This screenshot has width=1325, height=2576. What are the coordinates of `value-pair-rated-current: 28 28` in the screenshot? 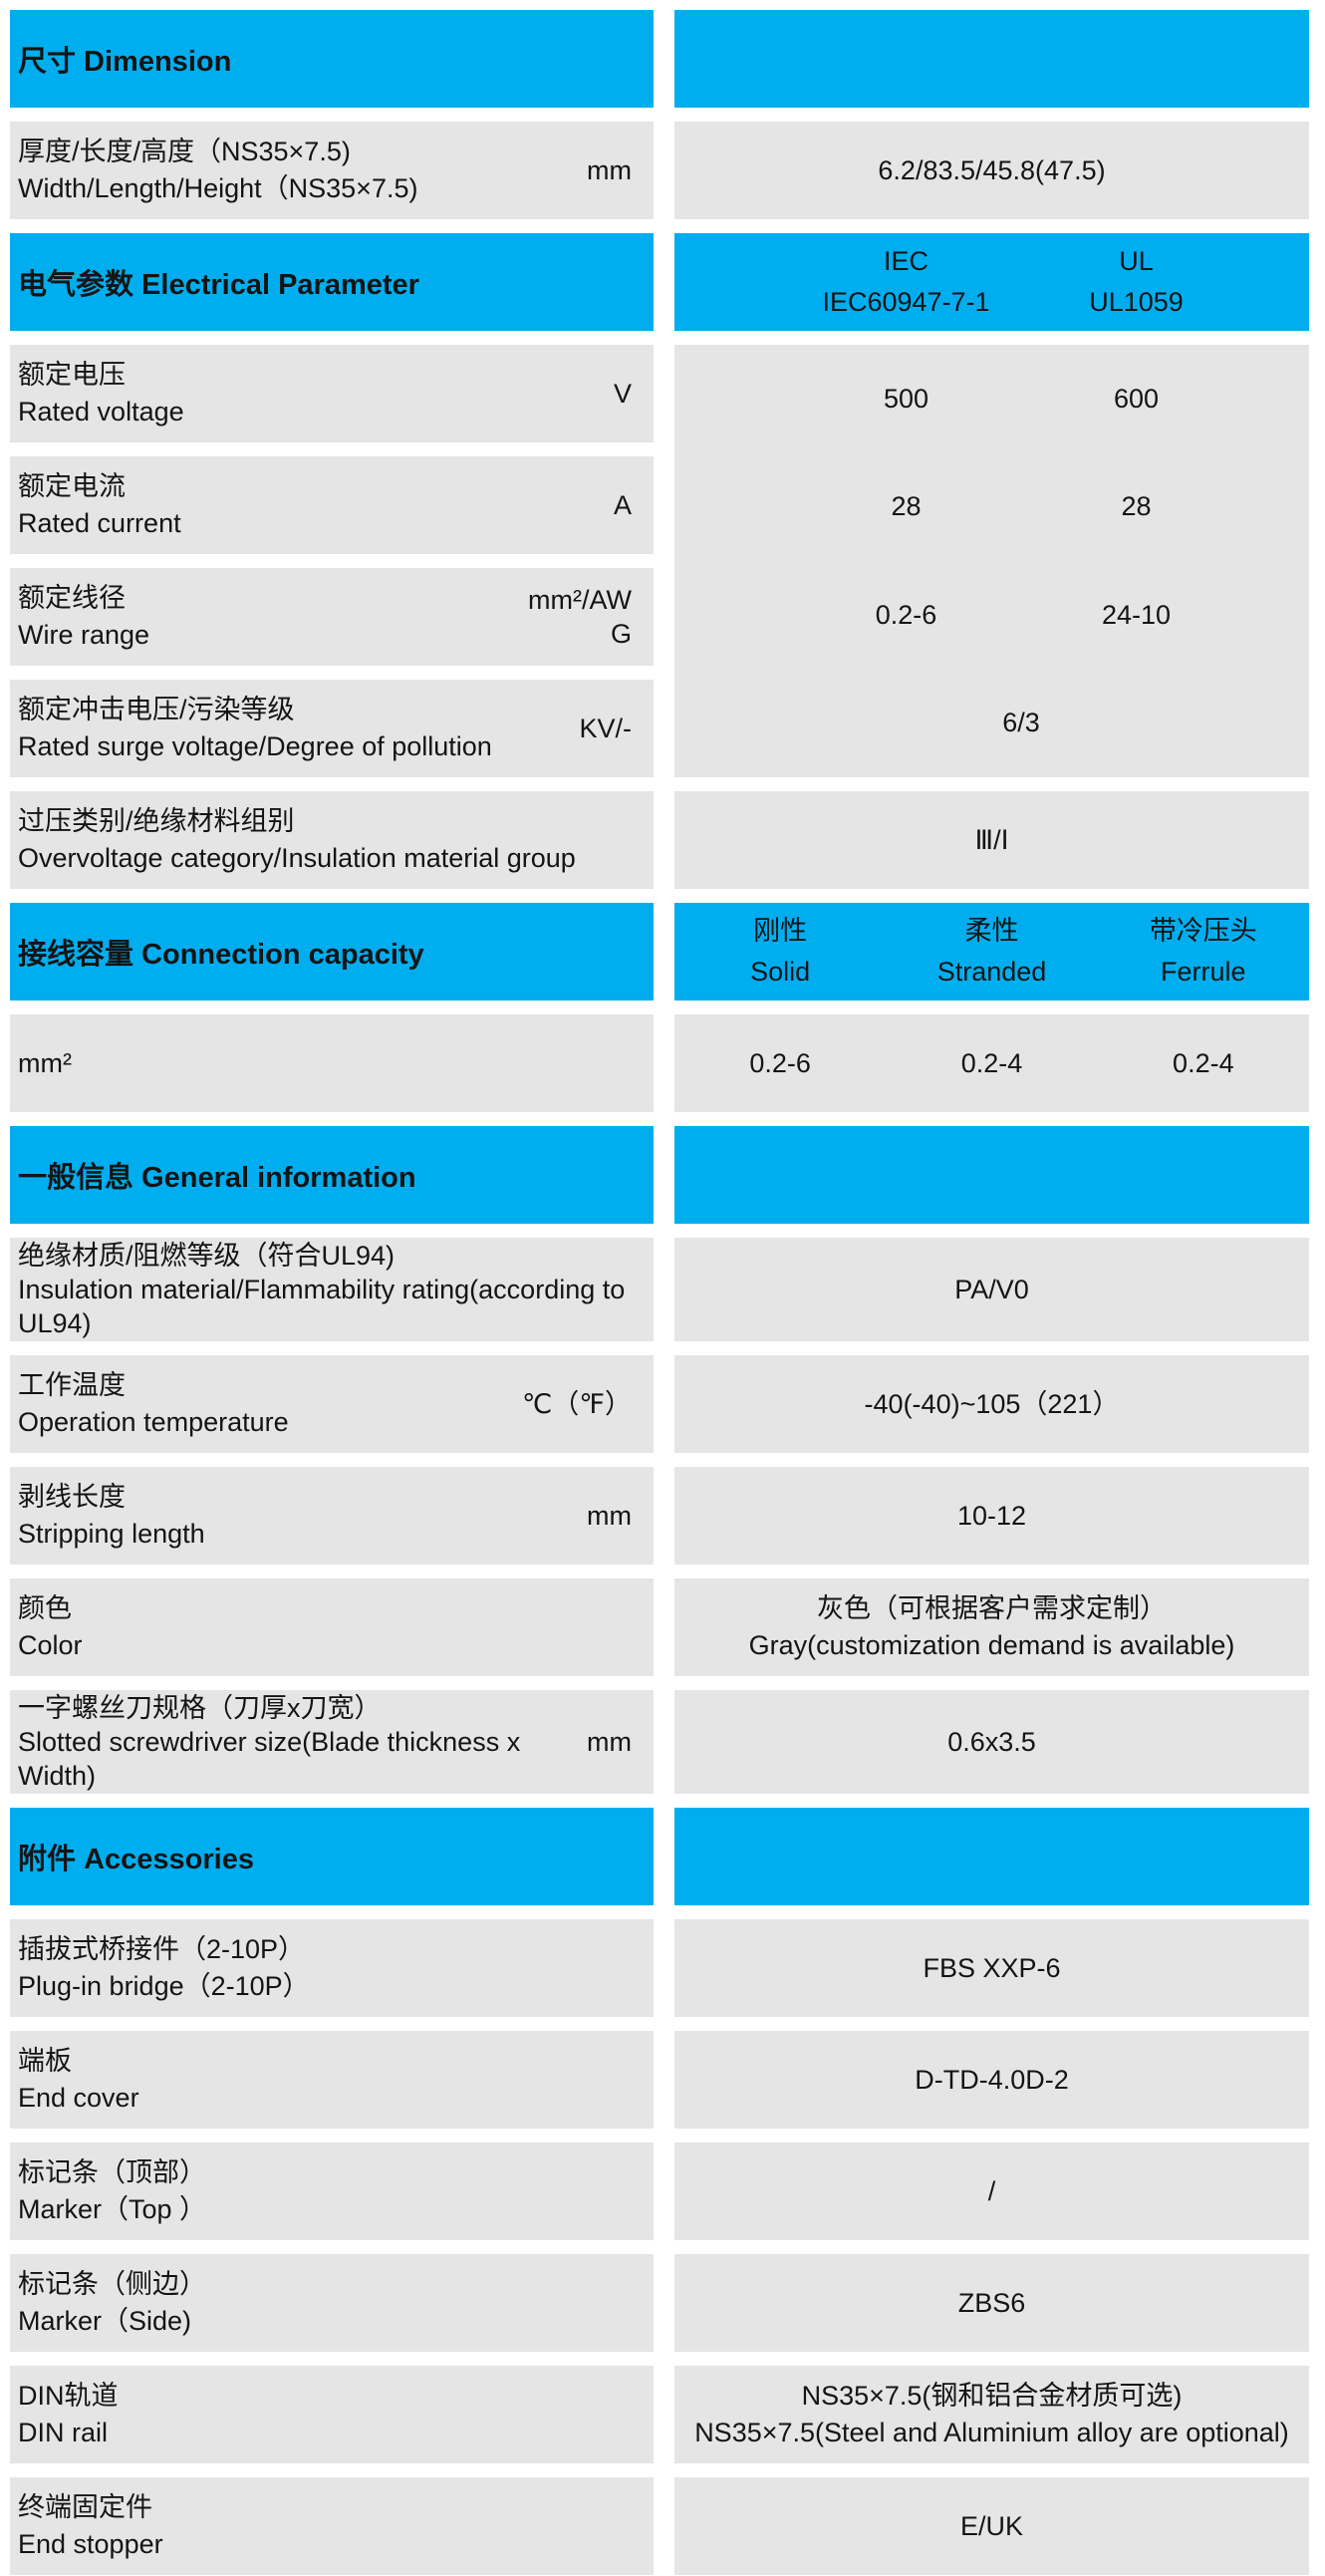 It's located at (1021, 507).